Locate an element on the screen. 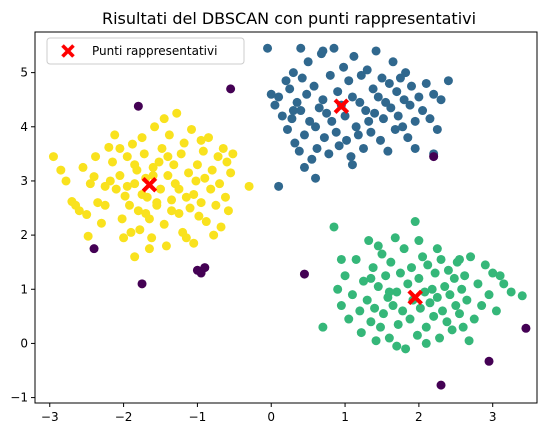  legend: Punti rappresentativi is located at coordinates (145, 51).